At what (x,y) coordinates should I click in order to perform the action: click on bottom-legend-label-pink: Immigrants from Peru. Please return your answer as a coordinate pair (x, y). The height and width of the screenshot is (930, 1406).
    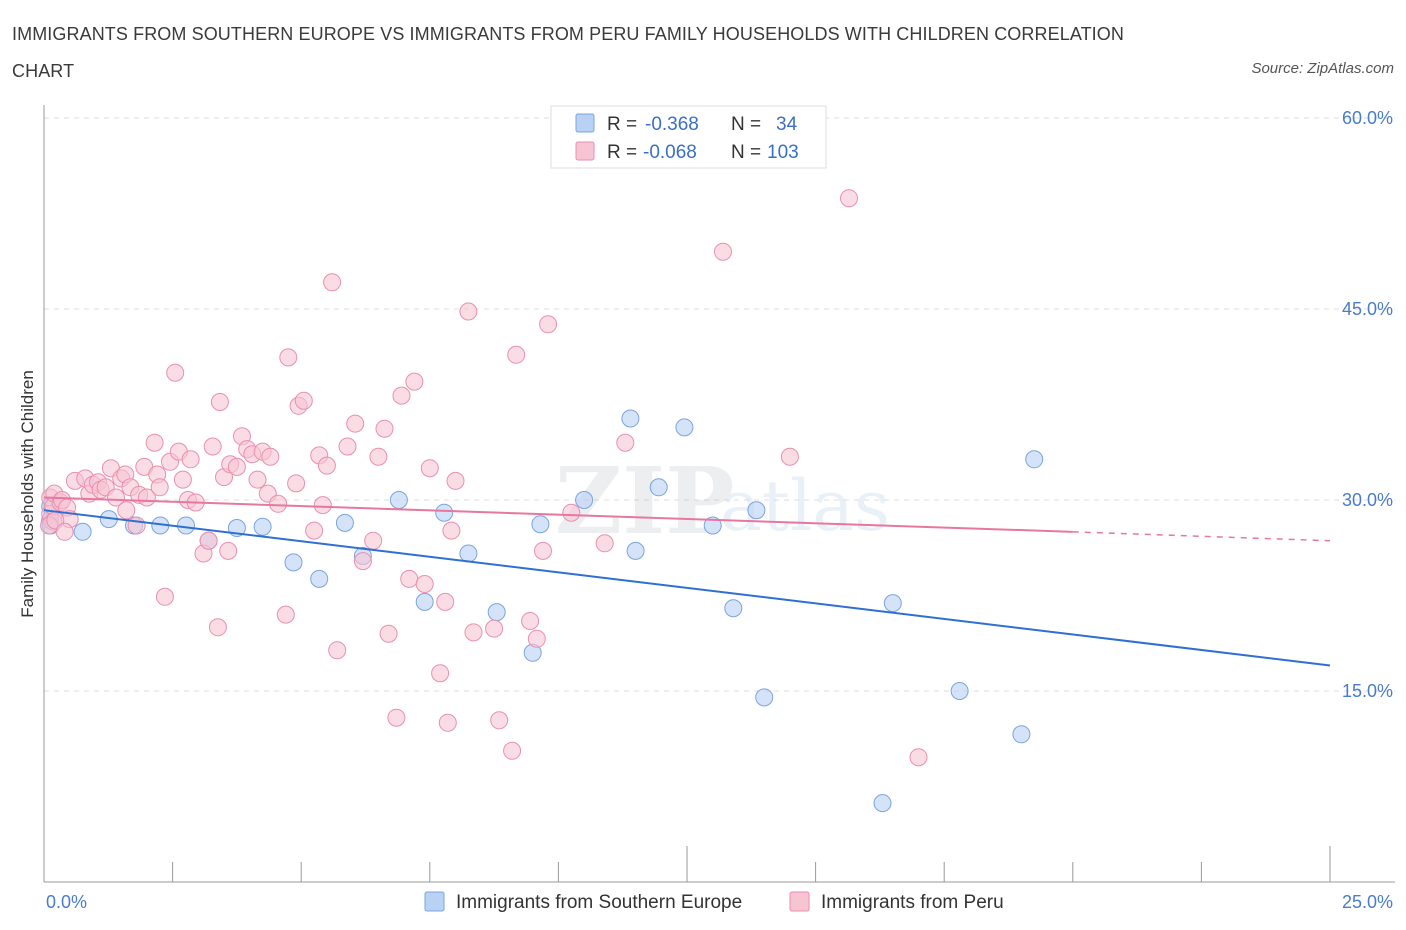
    Looking at the image, I should click on (912, 902).